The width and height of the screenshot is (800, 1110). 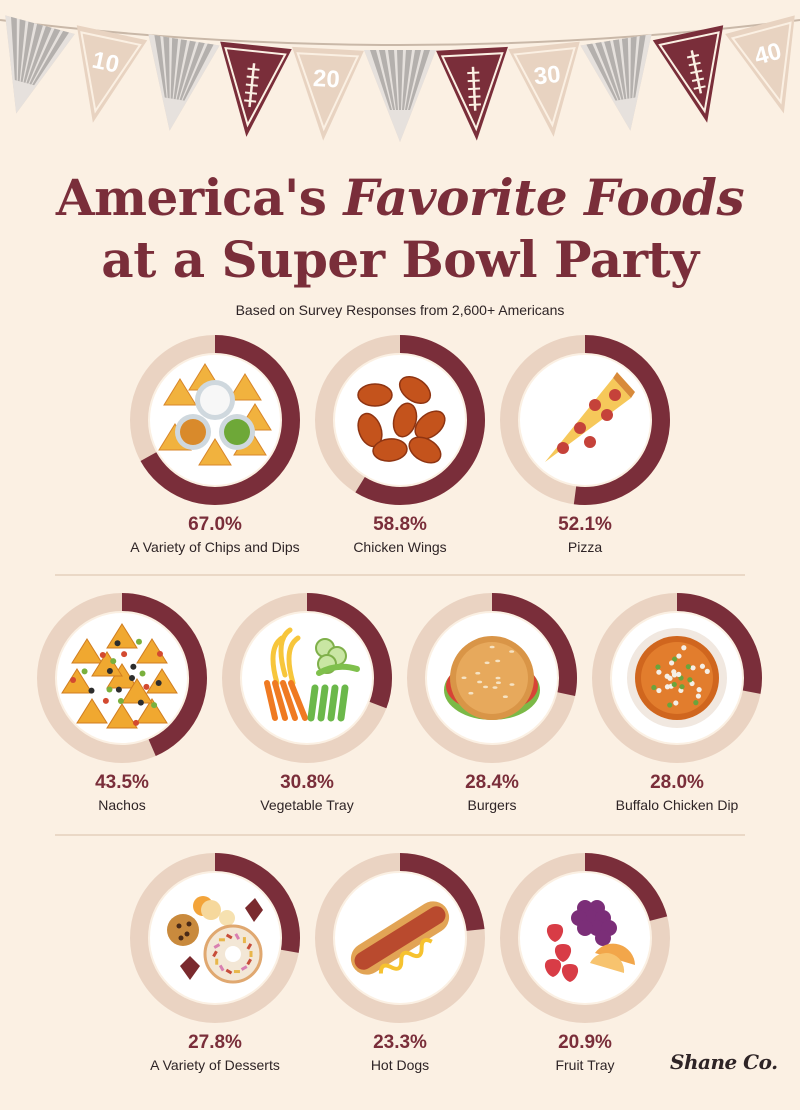 I want to click on chart-item-label: 43.5% Nachos, so click(x=122, y=792).